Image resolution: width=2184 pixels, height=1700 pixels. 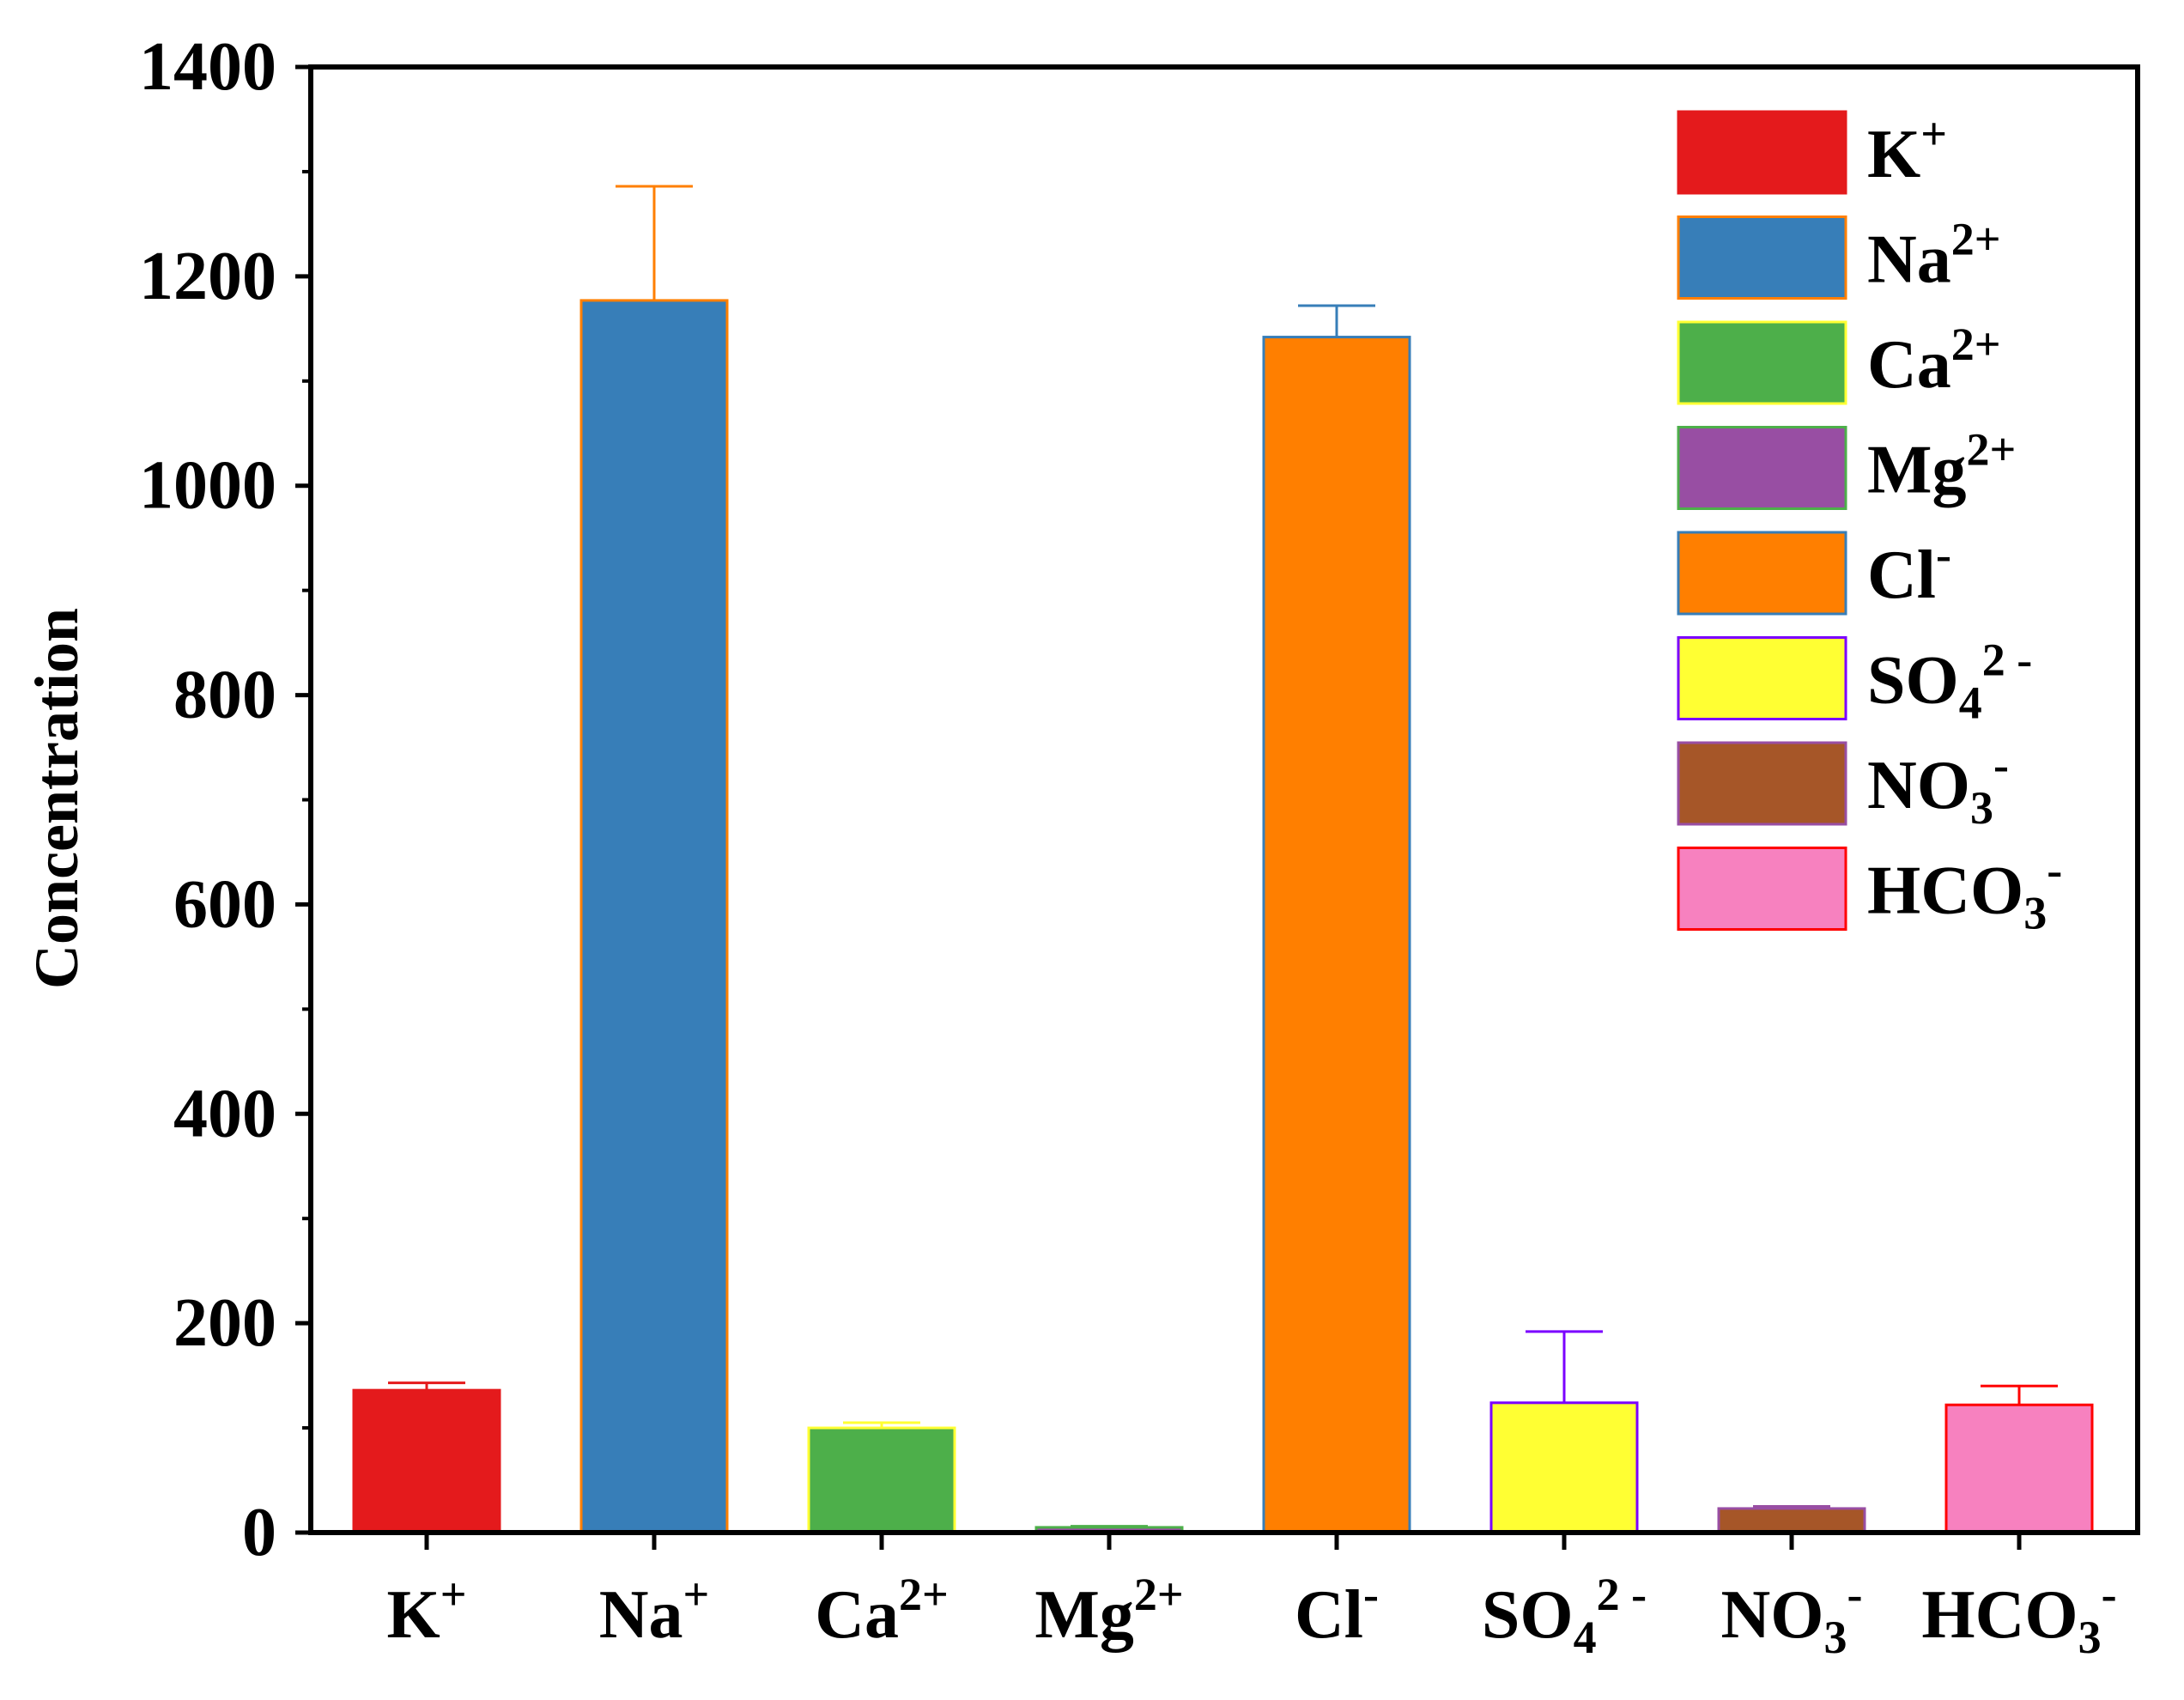 What do you see at coordinates (1934, 361) in the screenshot?
I see `legend-label-2: Ca2+` at bounding box center [1934, 361].